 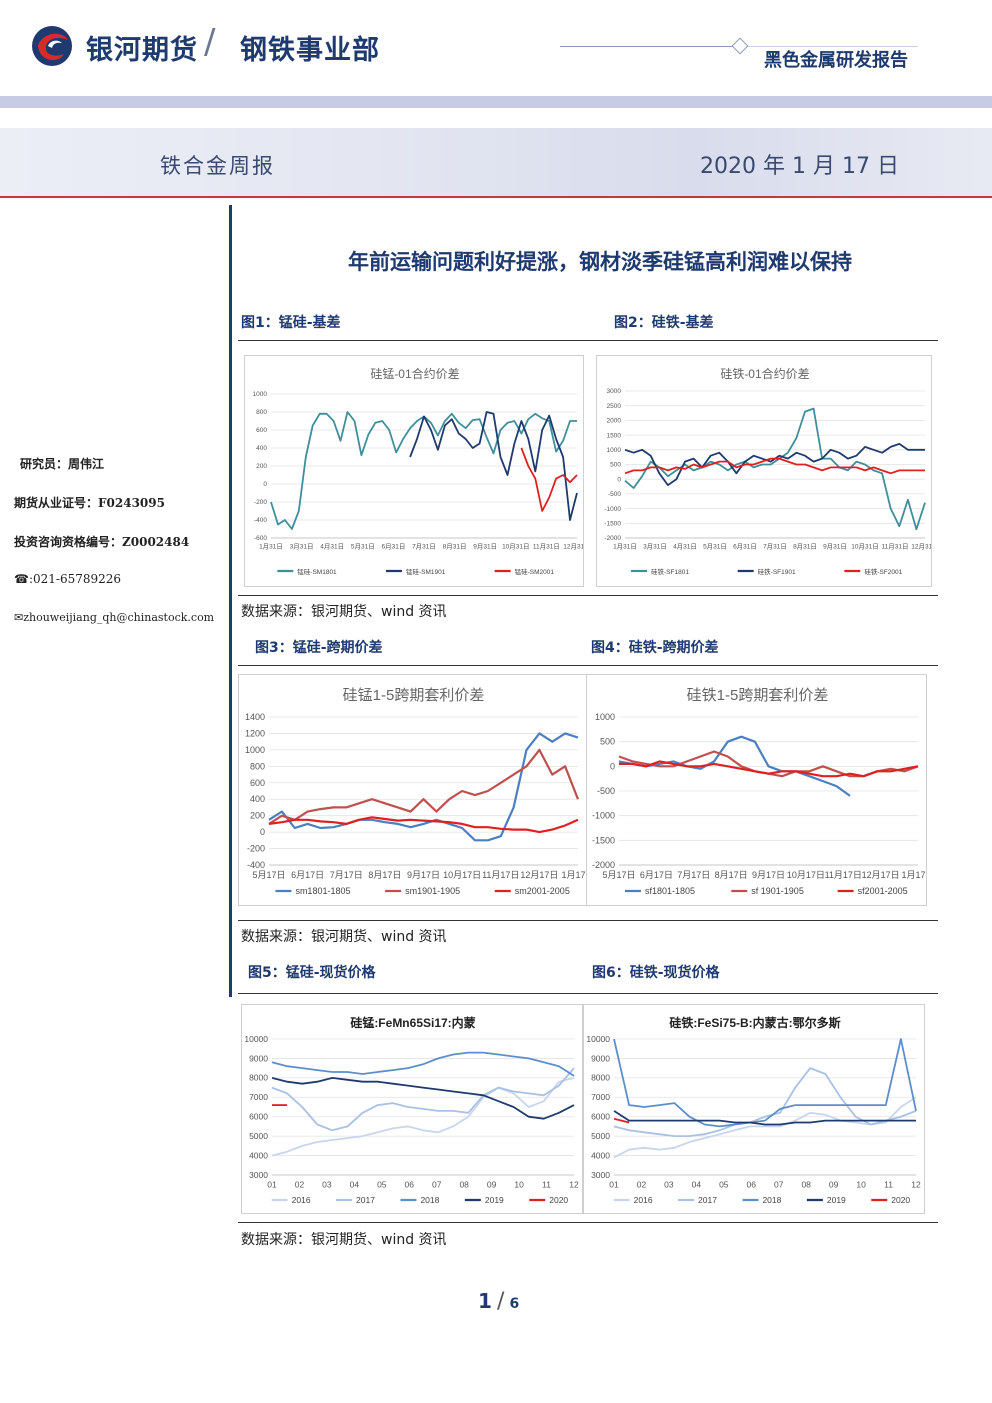 I want to click on y-tick-label: 1500, so click(x=614, y=435).